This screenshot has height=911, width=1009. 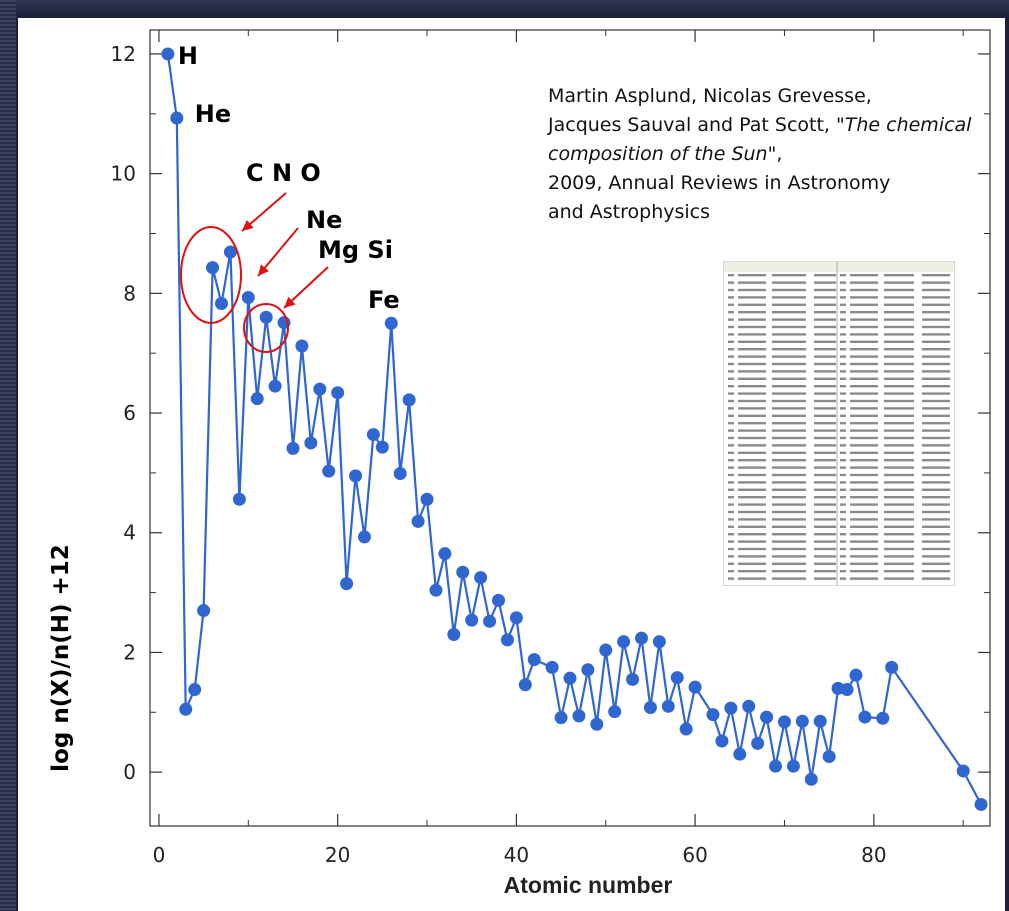 I want to click on citation-year-journal: 2009, Annual Reviews in Astronomy, so click(x=719, y=183).